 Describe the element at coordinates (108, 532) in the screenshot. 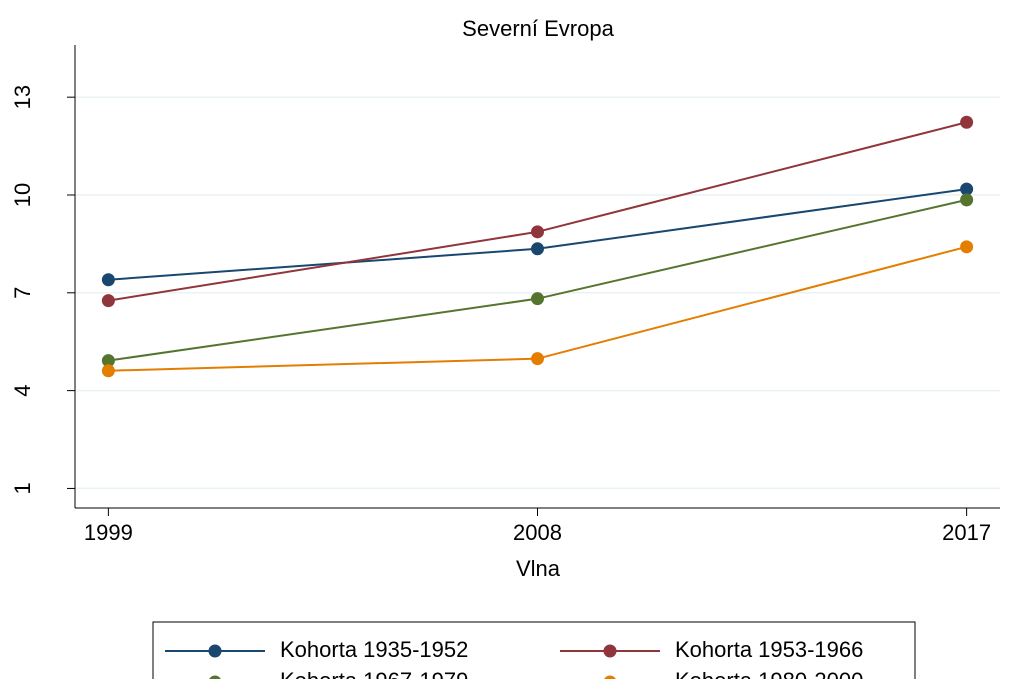

I see `x-tick-label: 1999` at that location.